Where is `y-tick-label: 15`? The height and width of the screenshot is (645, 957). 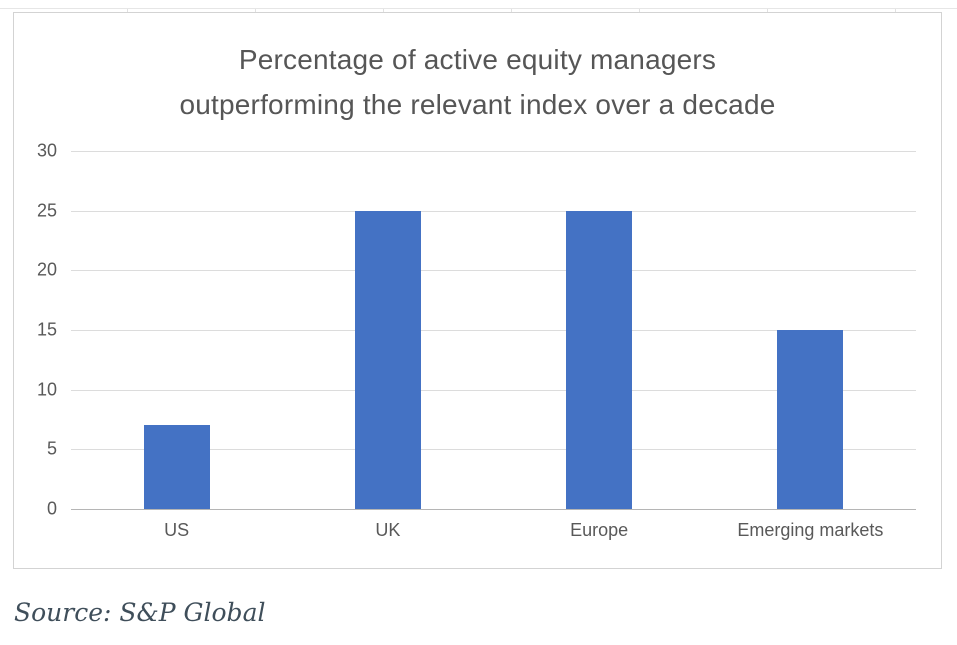 y-tick-label: 15 is located at coordinates (46, 329).